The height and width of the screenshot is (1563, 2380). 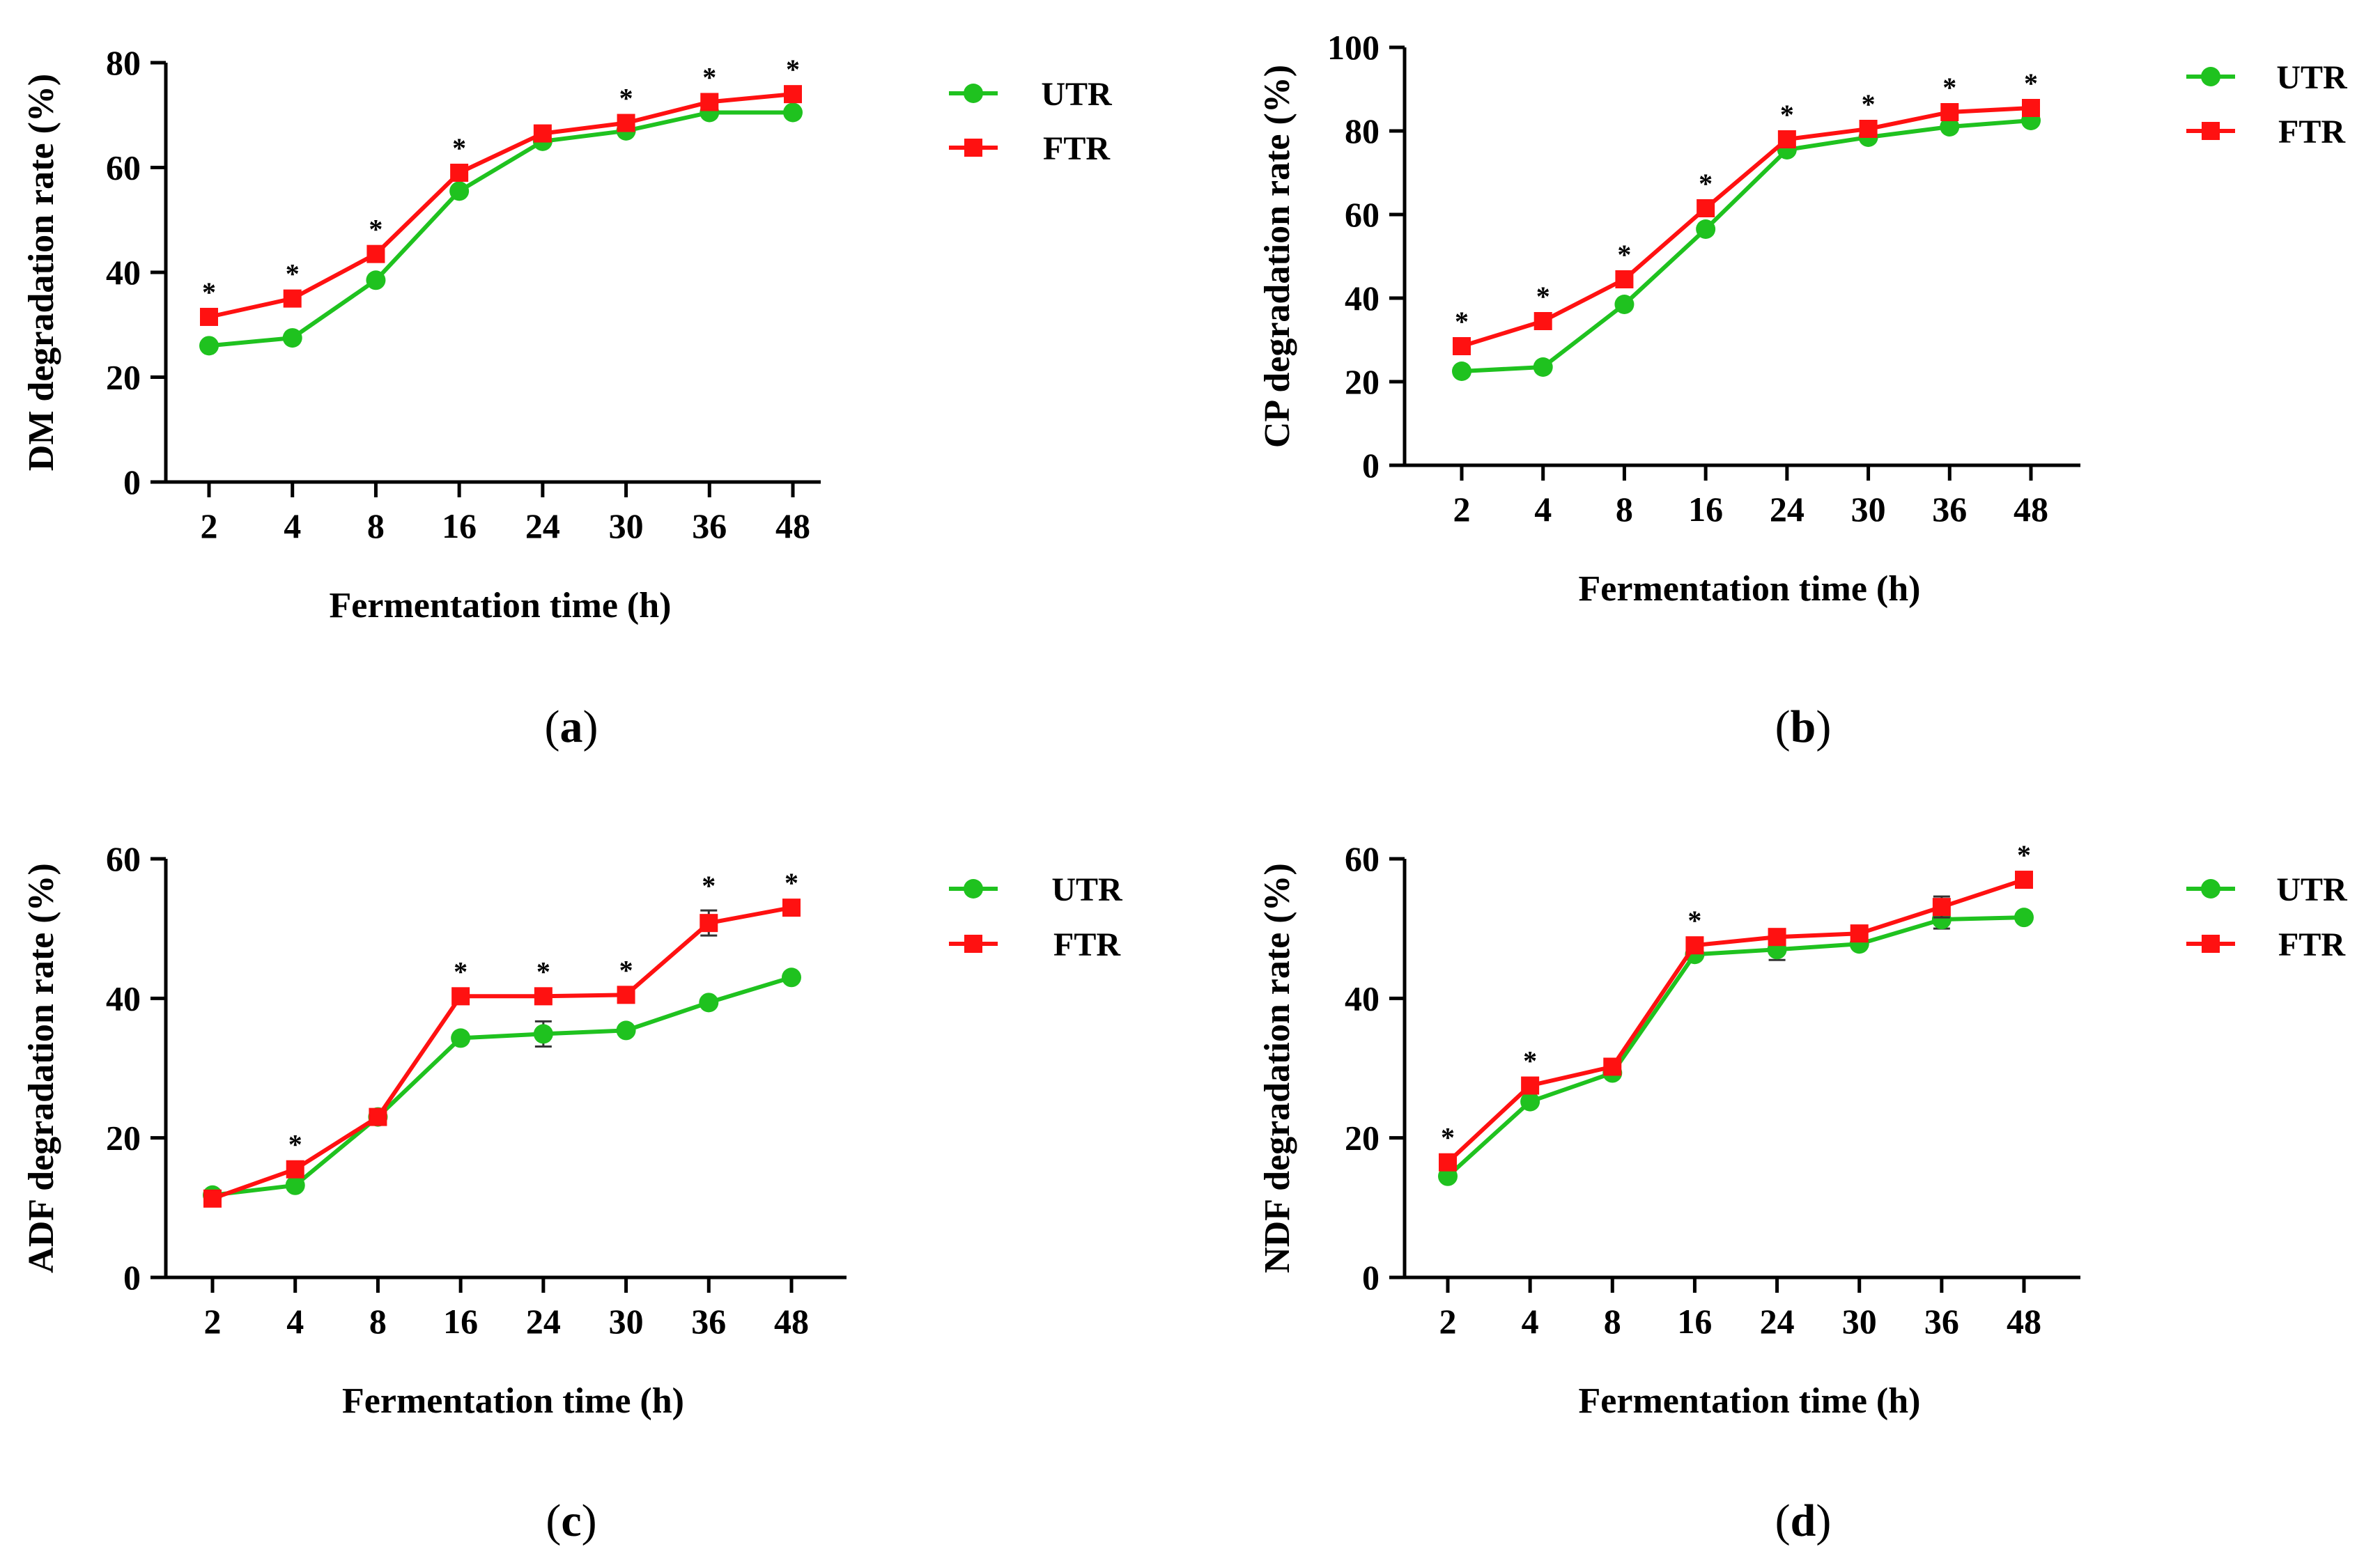 I want to click on panel-caption: (a), so click(x=571, y=727).